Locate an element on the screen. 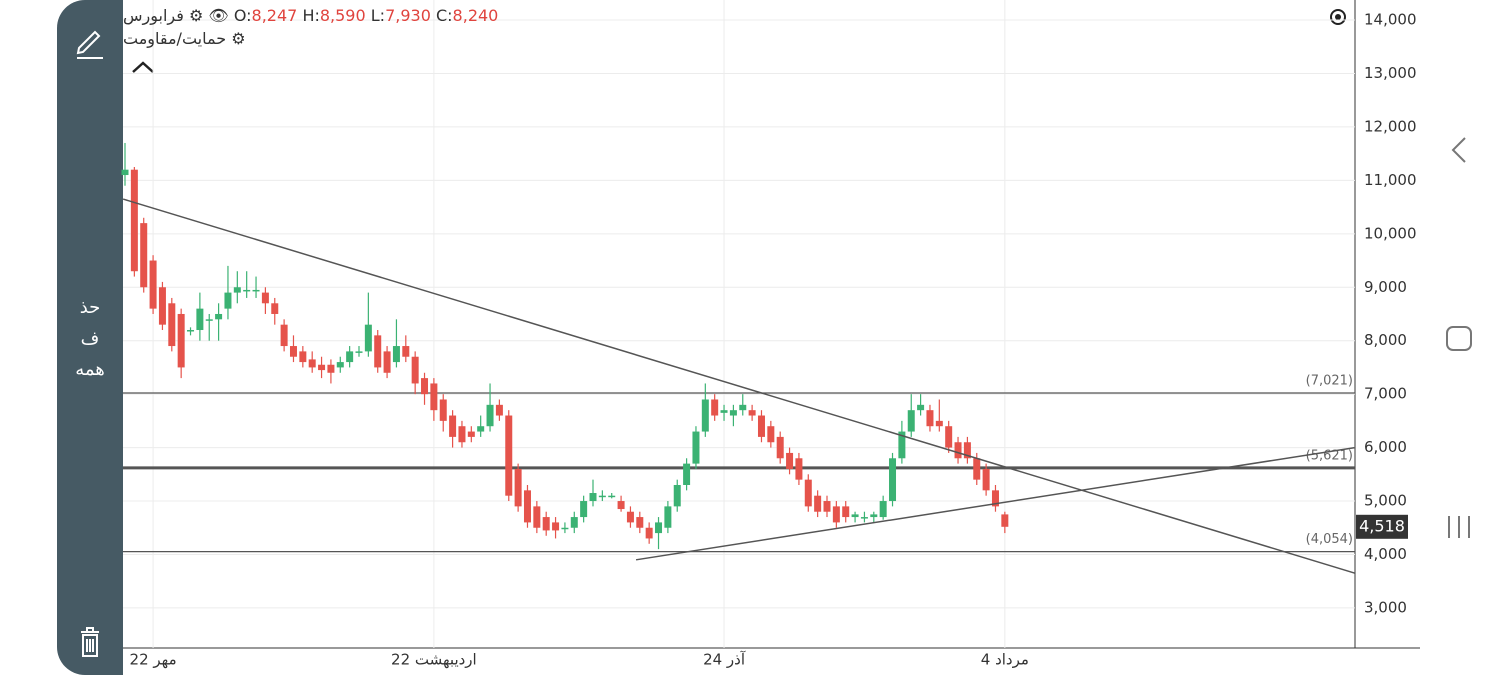  nav-back is located at coordinates (1458, 150).